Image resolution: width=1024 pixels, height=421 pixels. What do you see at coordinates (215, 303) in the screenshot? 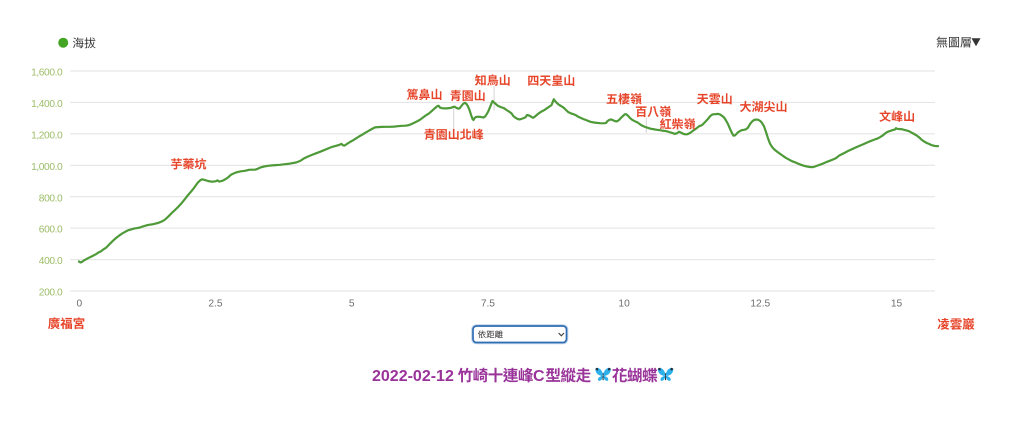
I see `svg-text: 2.5` at bounding box center [215, 303].